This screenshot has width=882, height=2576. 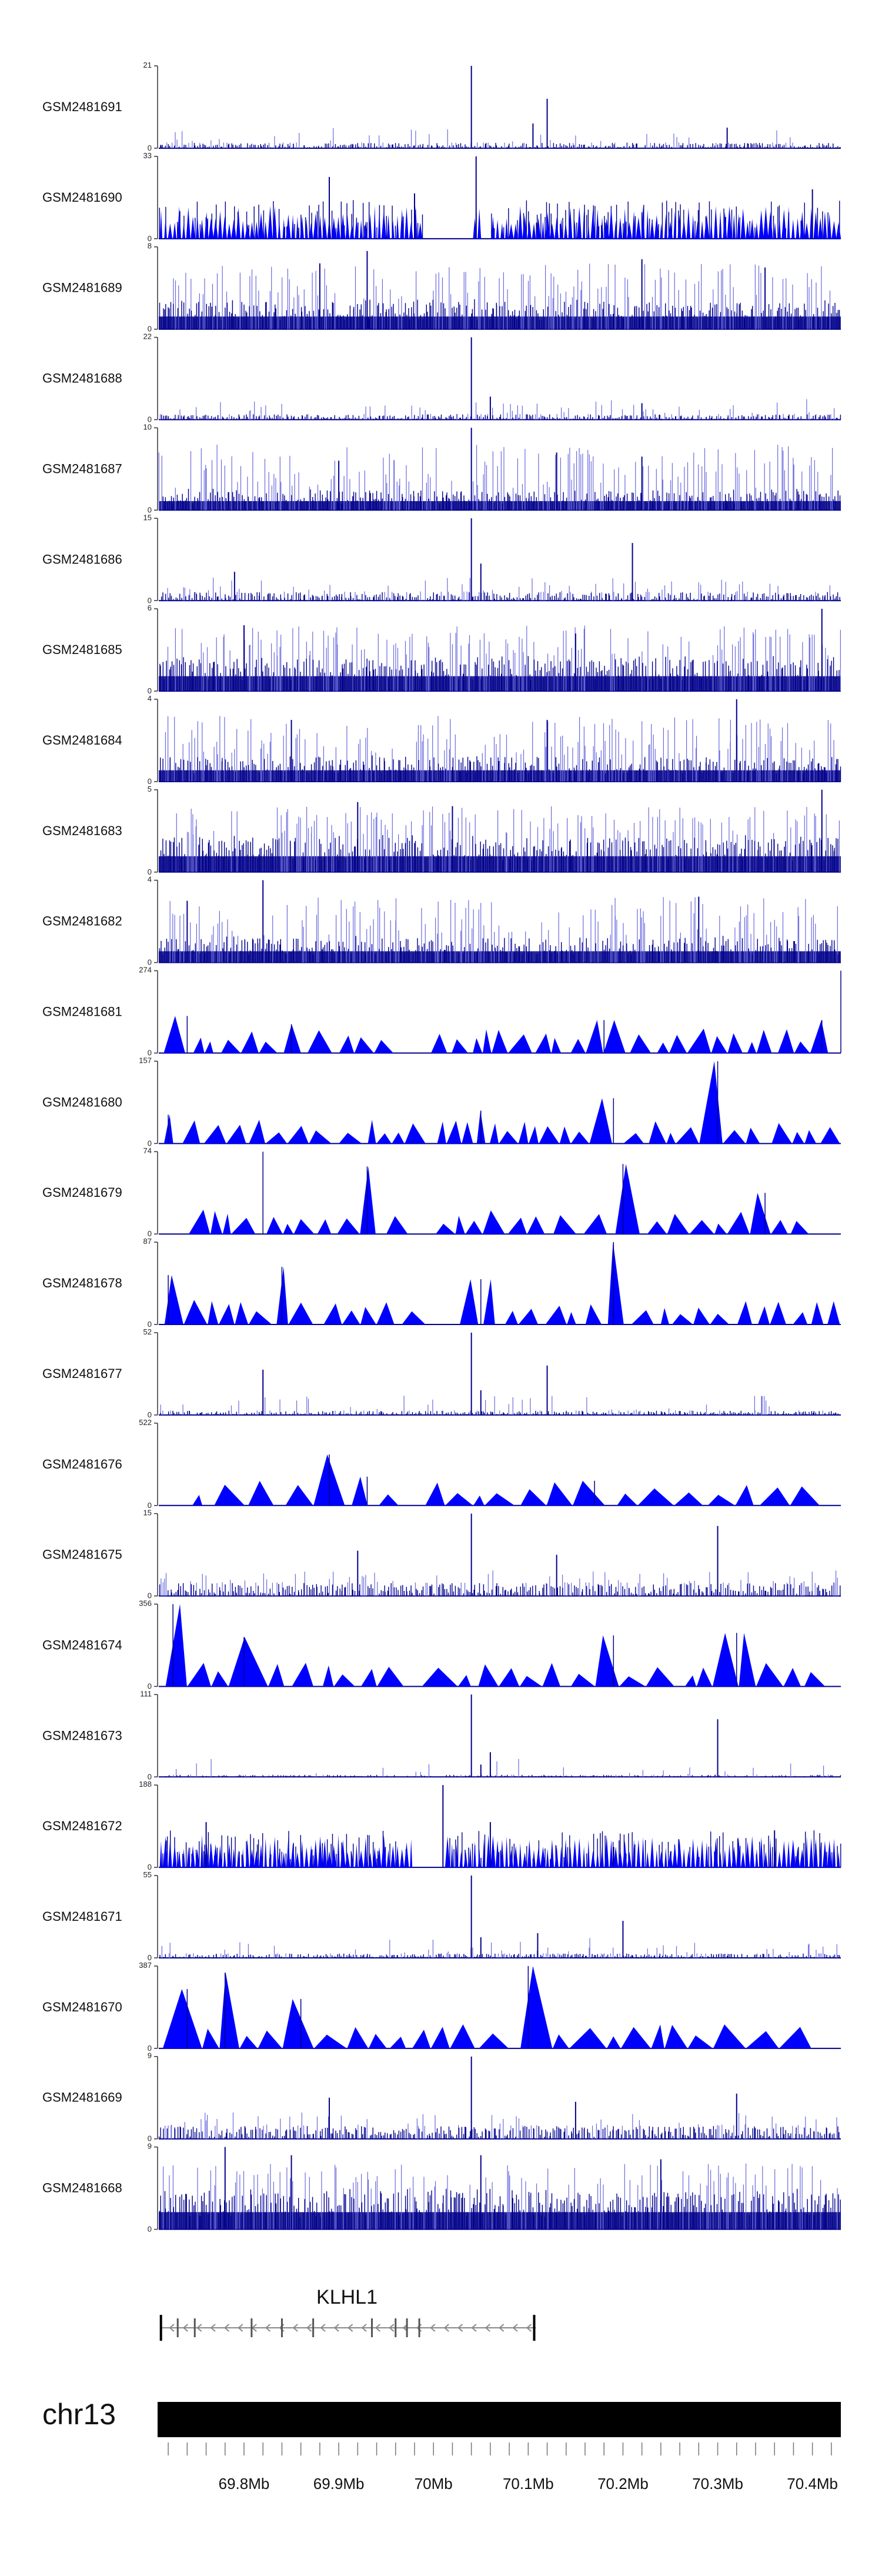 I want to click on y-axis-max-label: 55, so click(x=147, y=1874).